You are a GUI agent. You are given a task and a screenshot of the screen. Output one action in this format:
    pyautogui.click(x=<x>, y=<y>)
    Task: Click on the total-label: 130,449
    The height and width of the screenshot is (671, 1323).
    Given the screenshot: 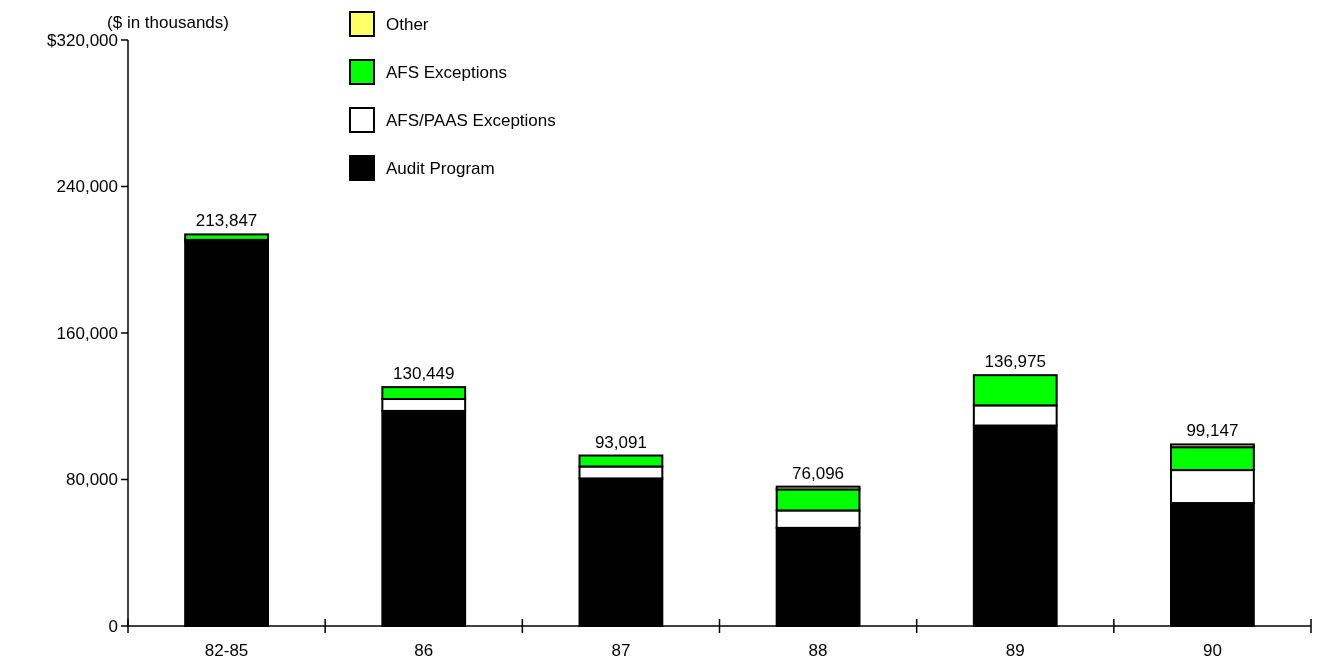 What is the action you would take?
    pyautogui.click(x=424, y=374)
    